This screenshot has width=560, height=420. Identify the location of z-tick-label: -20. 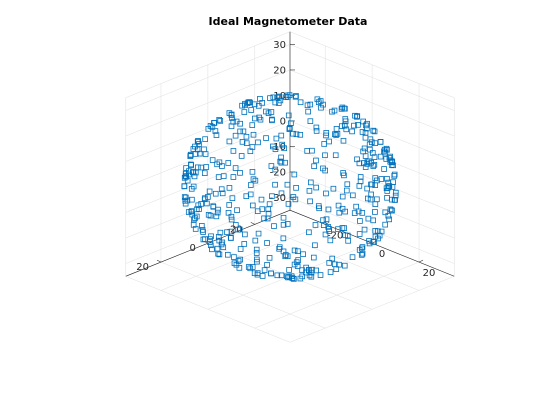
(278, 172).